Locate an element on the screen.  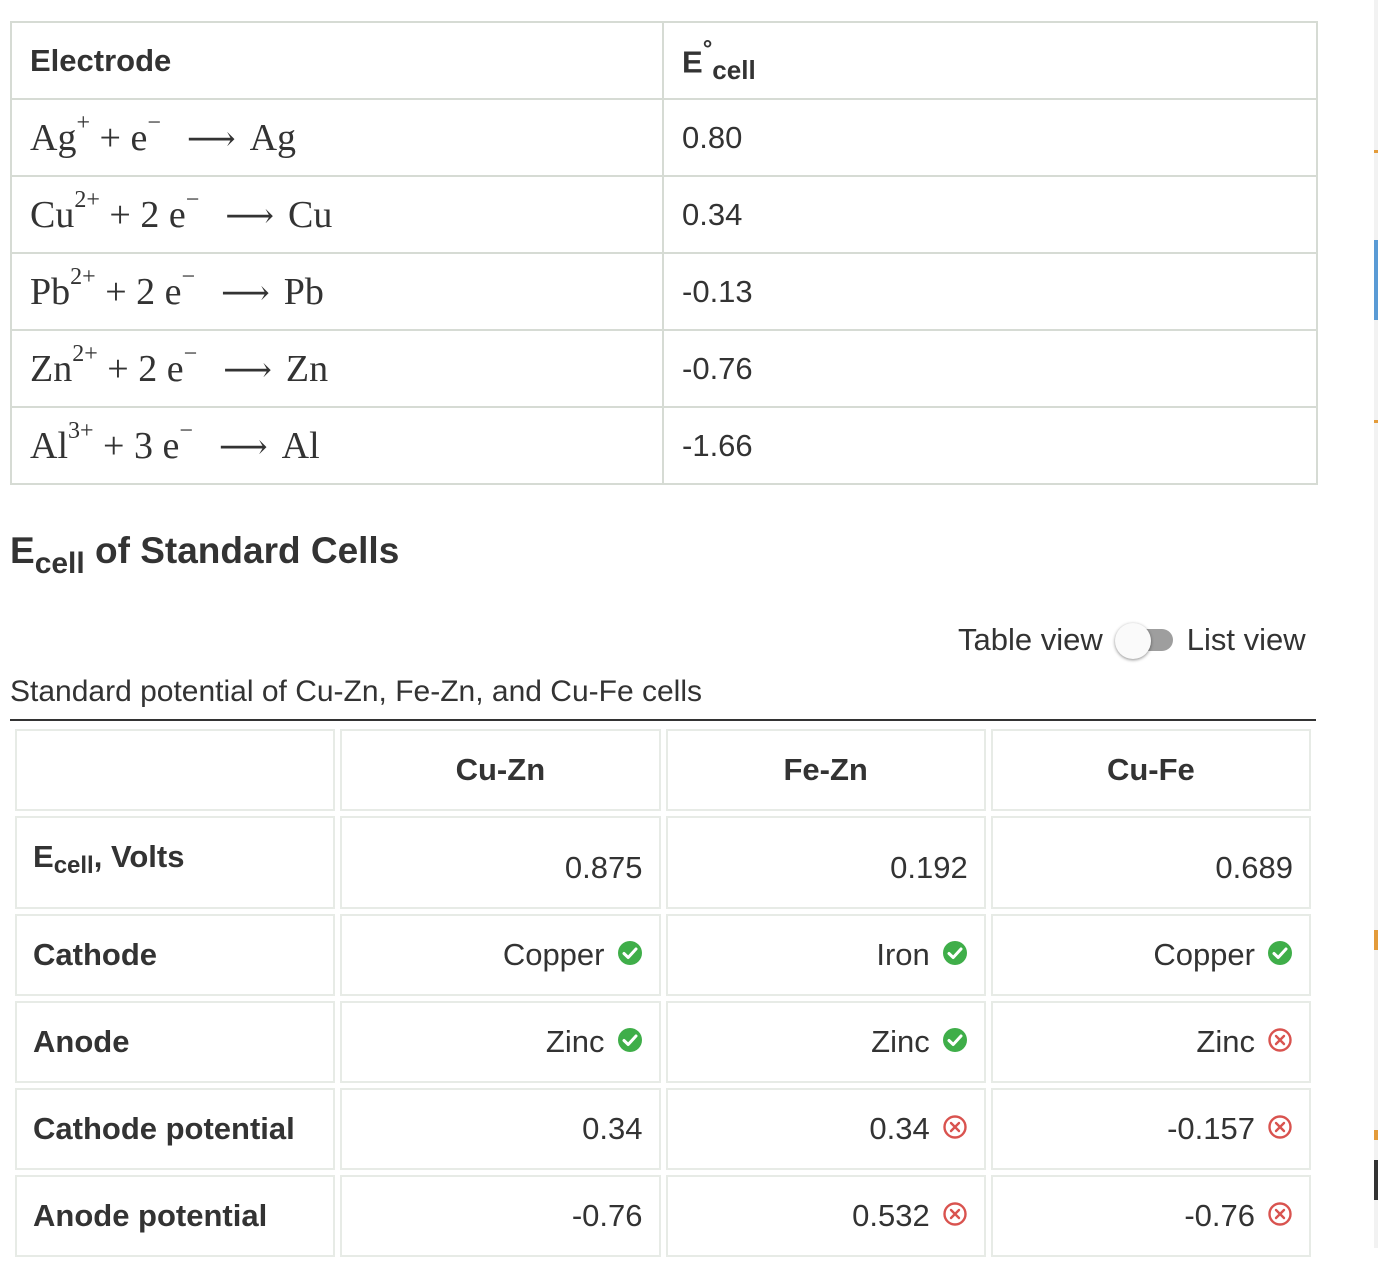
table-cell: -0.157 is located at coordinates (1150, 1129).